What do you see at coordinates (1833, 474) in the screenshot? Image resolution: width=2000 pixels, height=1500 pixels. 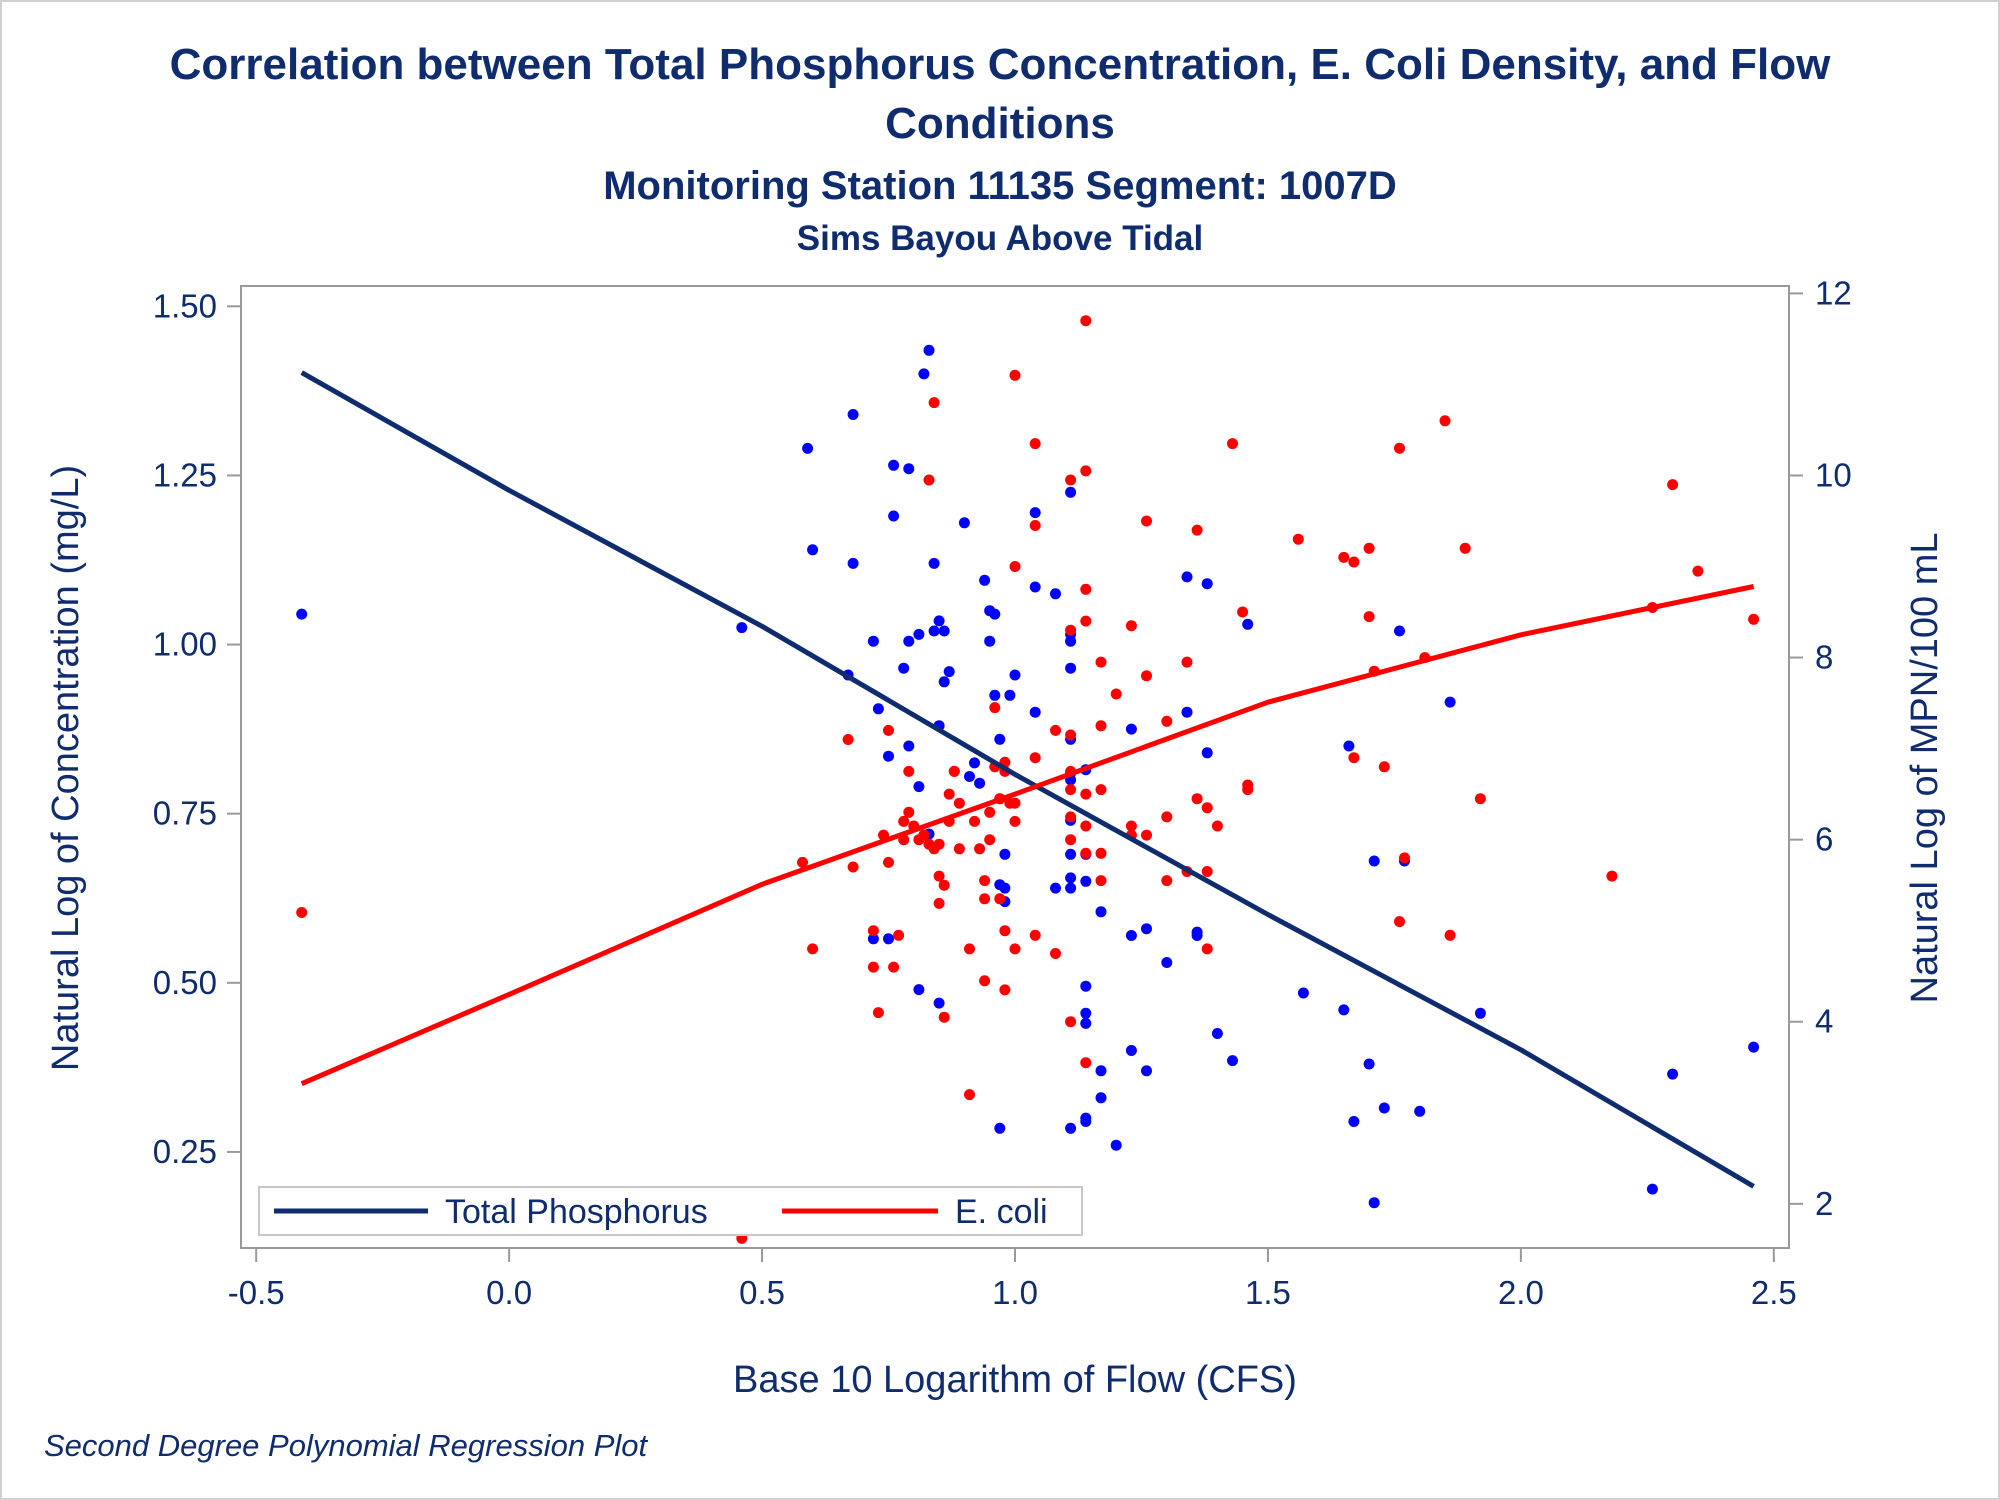 I see `y2-tick-label: 10` at bounding box center [1833, 474].